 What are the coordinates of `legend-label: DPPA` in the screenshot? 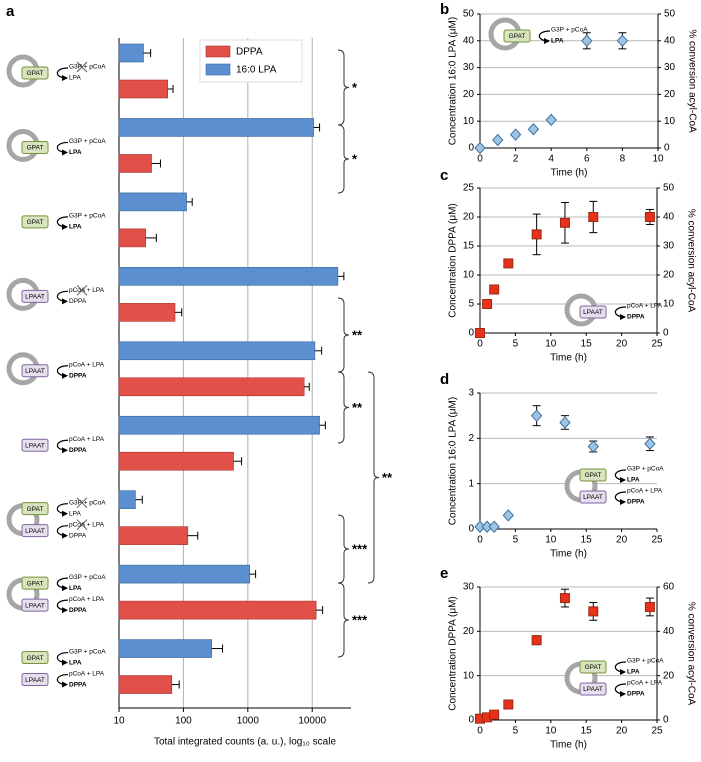 It's located at (249, 52).